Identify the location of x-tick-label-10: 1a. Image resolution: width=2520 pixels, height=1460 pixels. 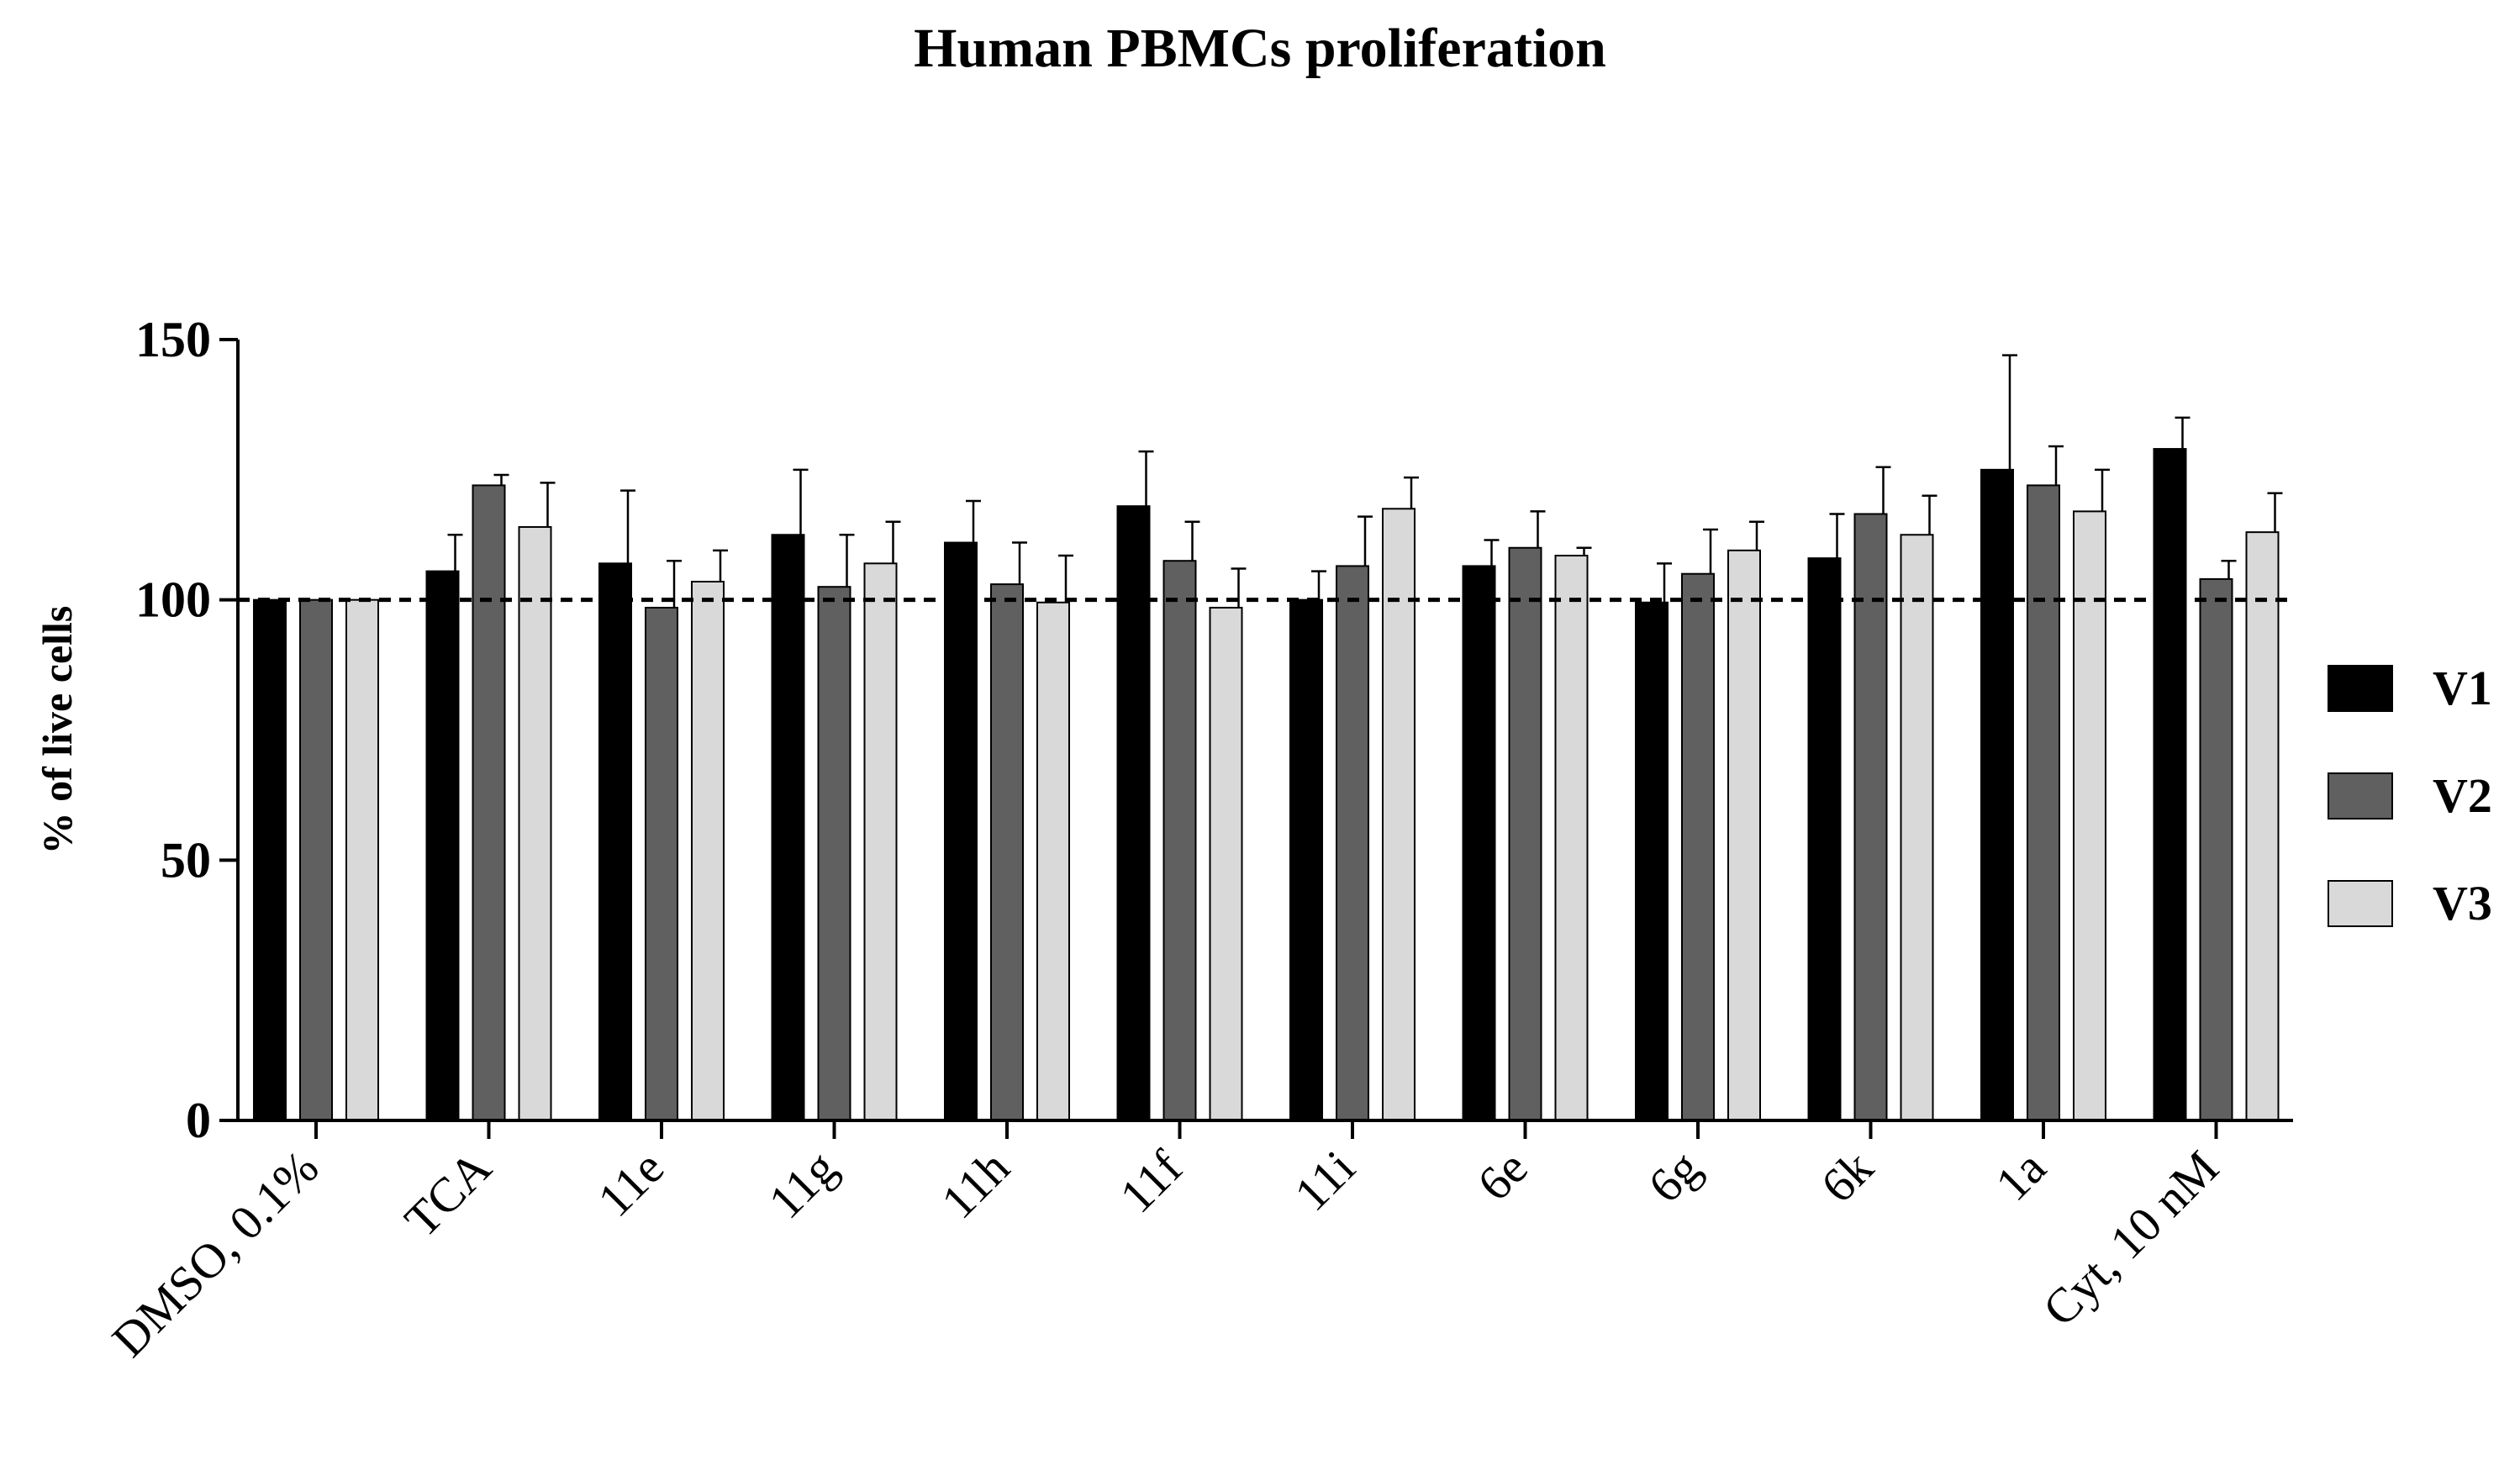
(2021, 1176).